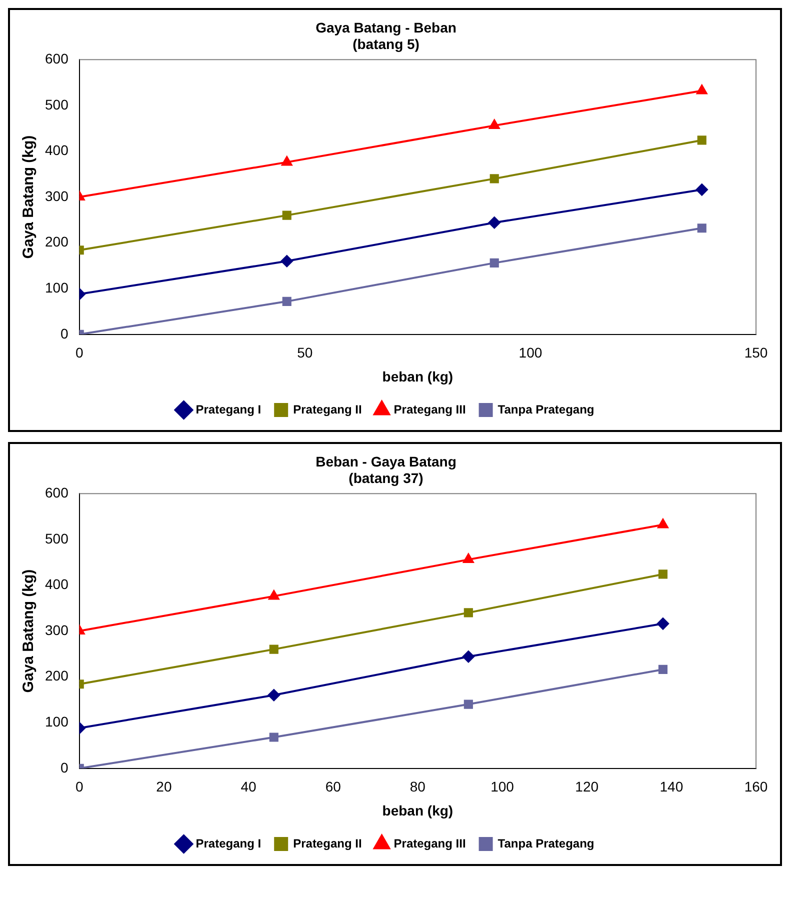 The height and width of the screenshot is (899, 791). What do you see at coordinates (756, 352) in the screenshot?
I see `x-tick-label: 150` at bounding box center [756, 352].